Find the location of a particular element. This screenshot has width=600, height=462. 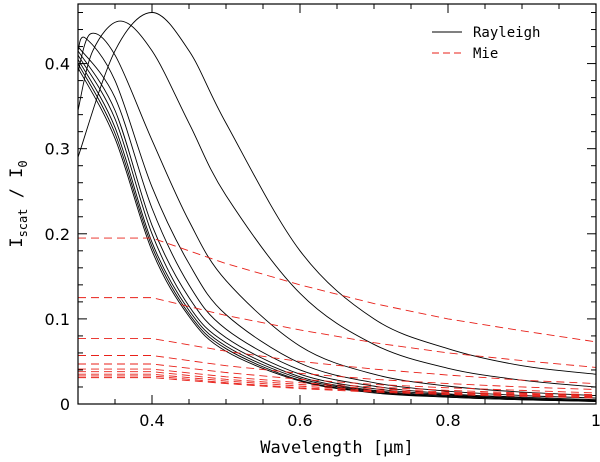

y-tick-label: 0.1 is located at coordinates (57, 319).